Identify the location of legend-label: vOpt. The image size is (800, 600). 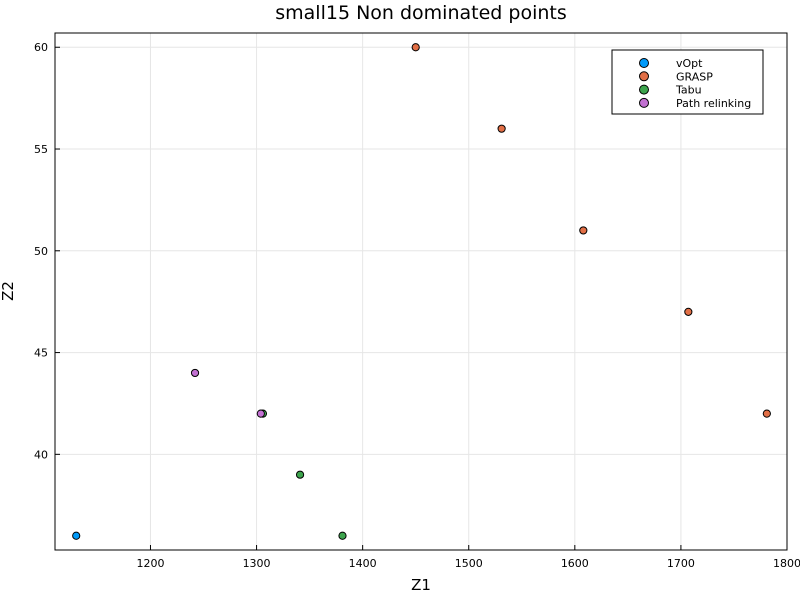
(689, 63).